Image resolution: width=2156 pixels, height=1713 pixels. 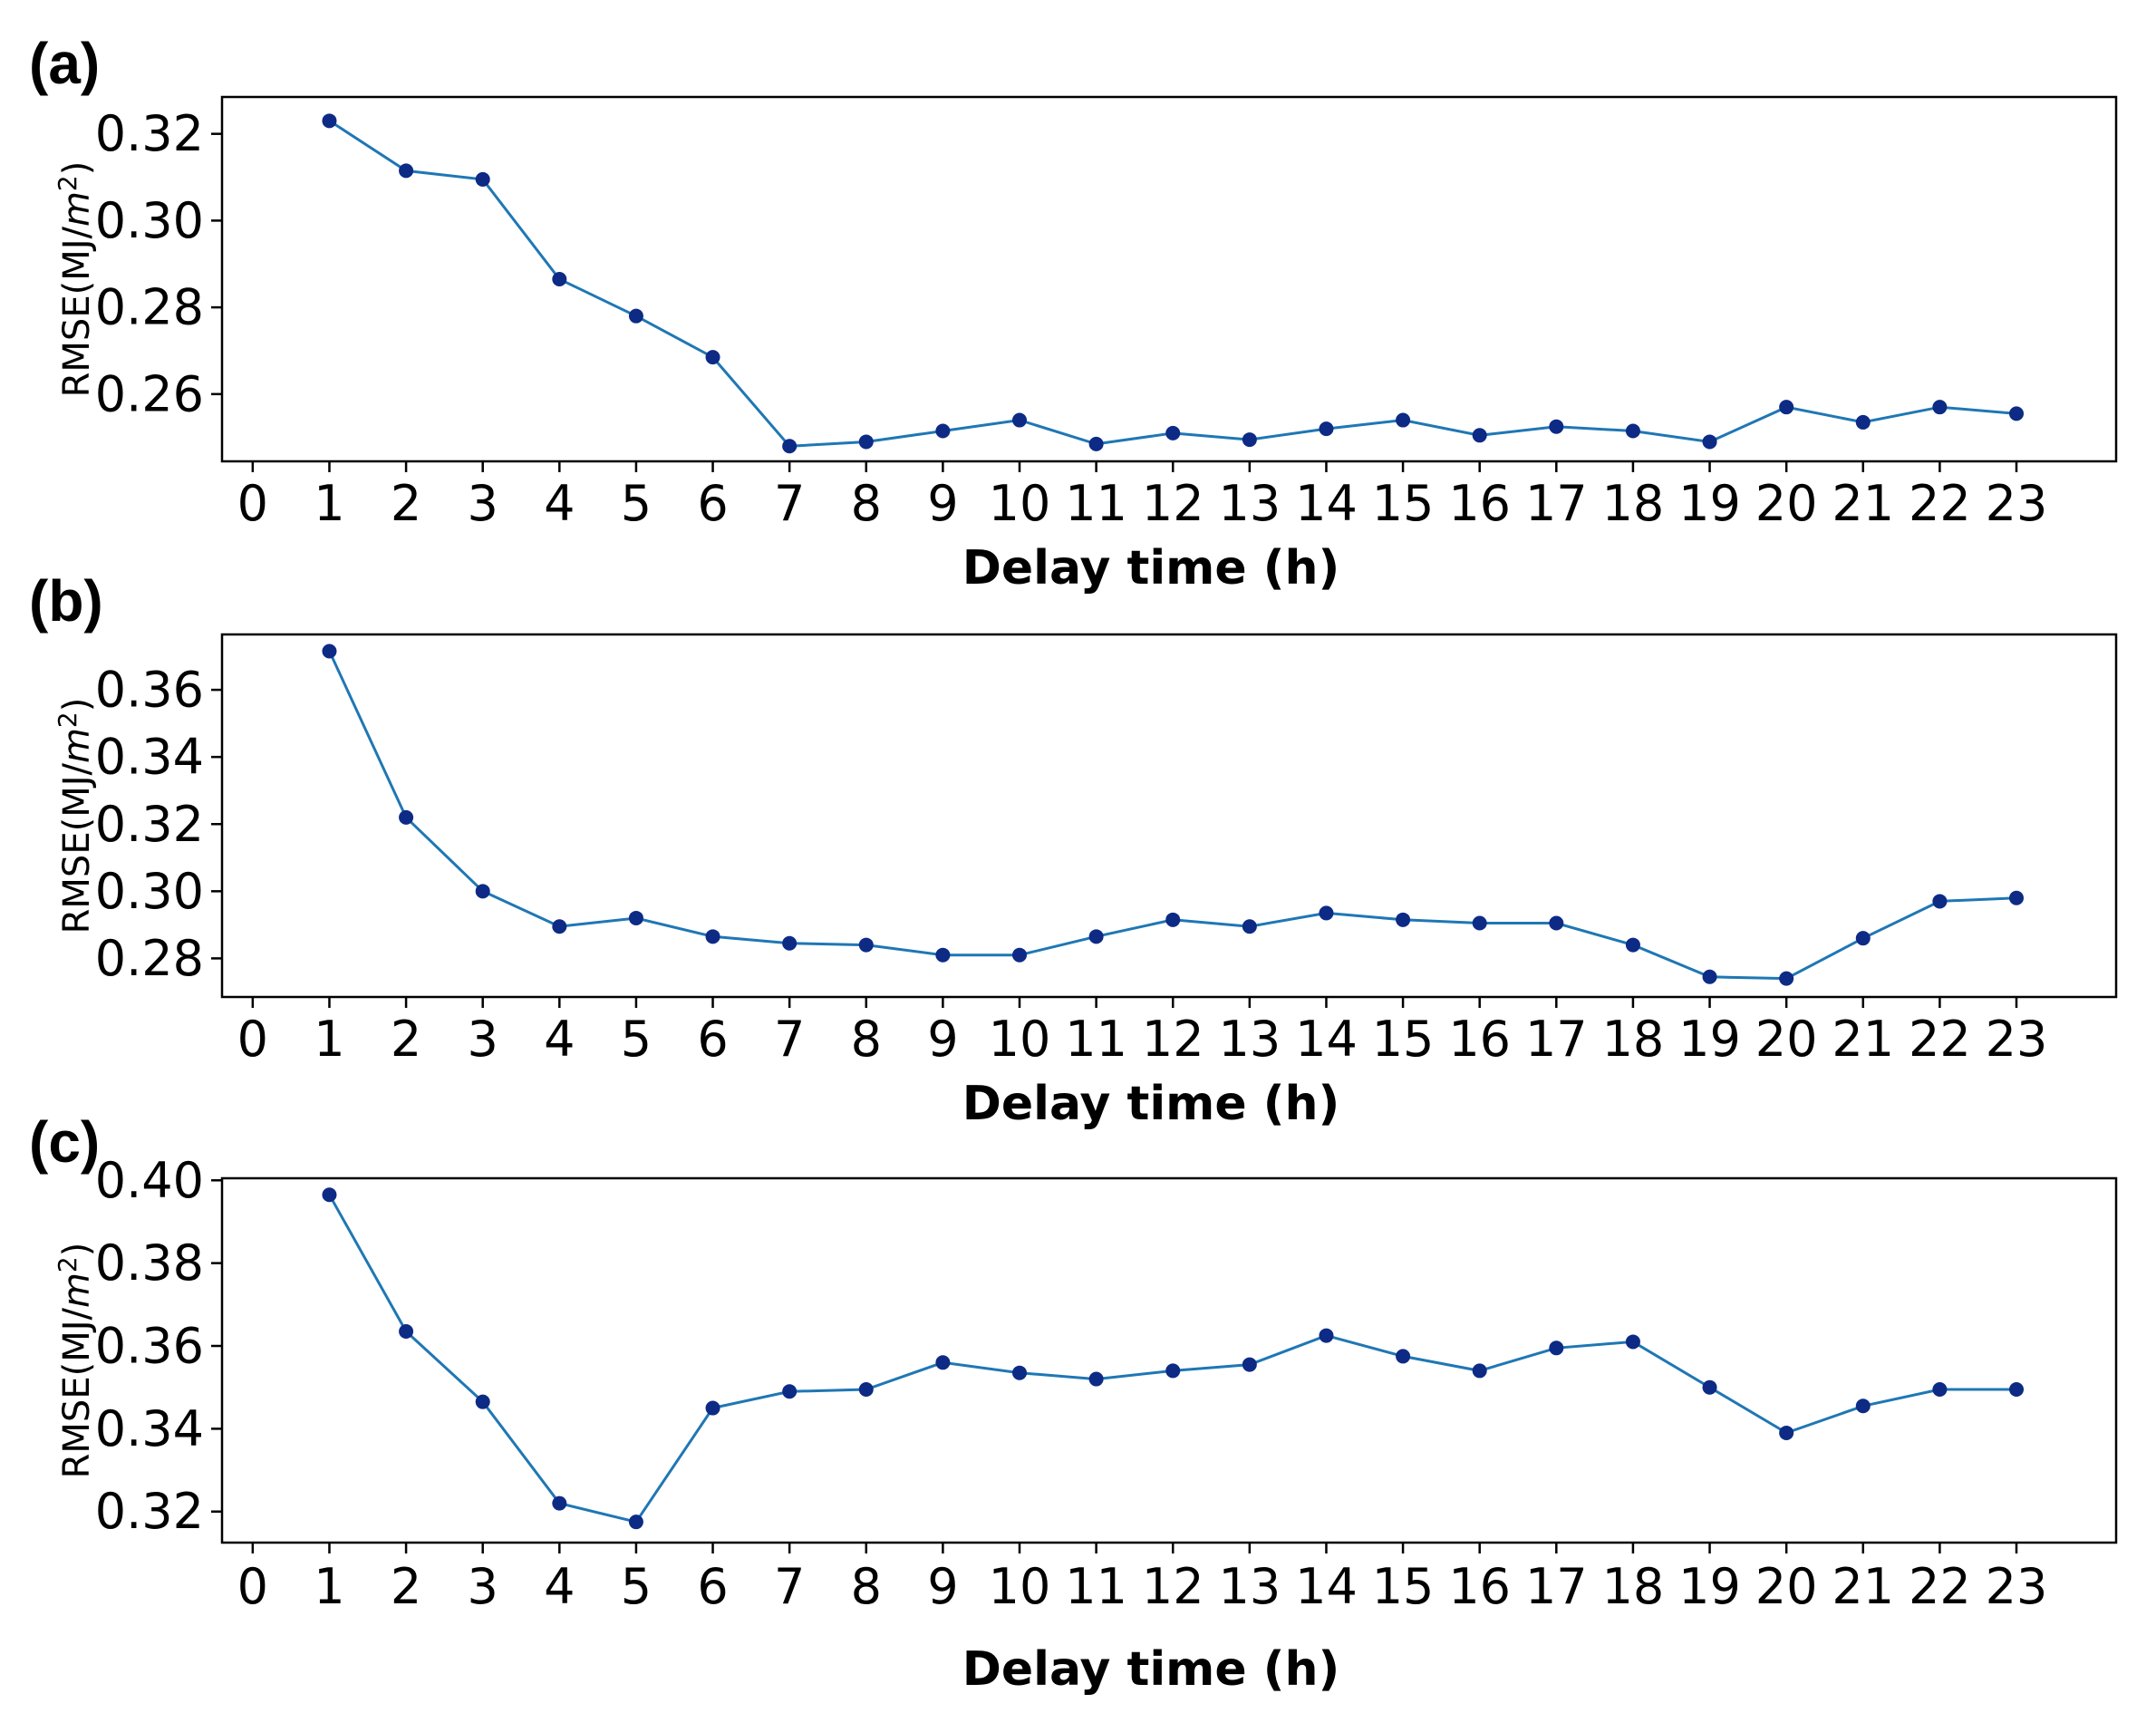 What do you see at coordinates (942, 1039) in the screenshot?
I see `x-tick-label: 9` at bounding box center [942, 1039].